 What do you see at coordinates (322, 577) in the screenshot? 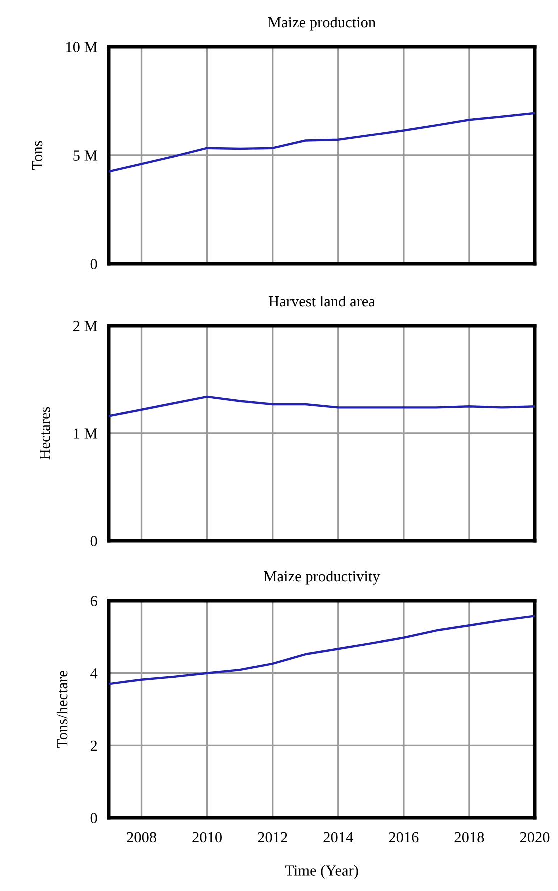
I see `chart-title: Maize productivity` at bounding box center [322, 577].